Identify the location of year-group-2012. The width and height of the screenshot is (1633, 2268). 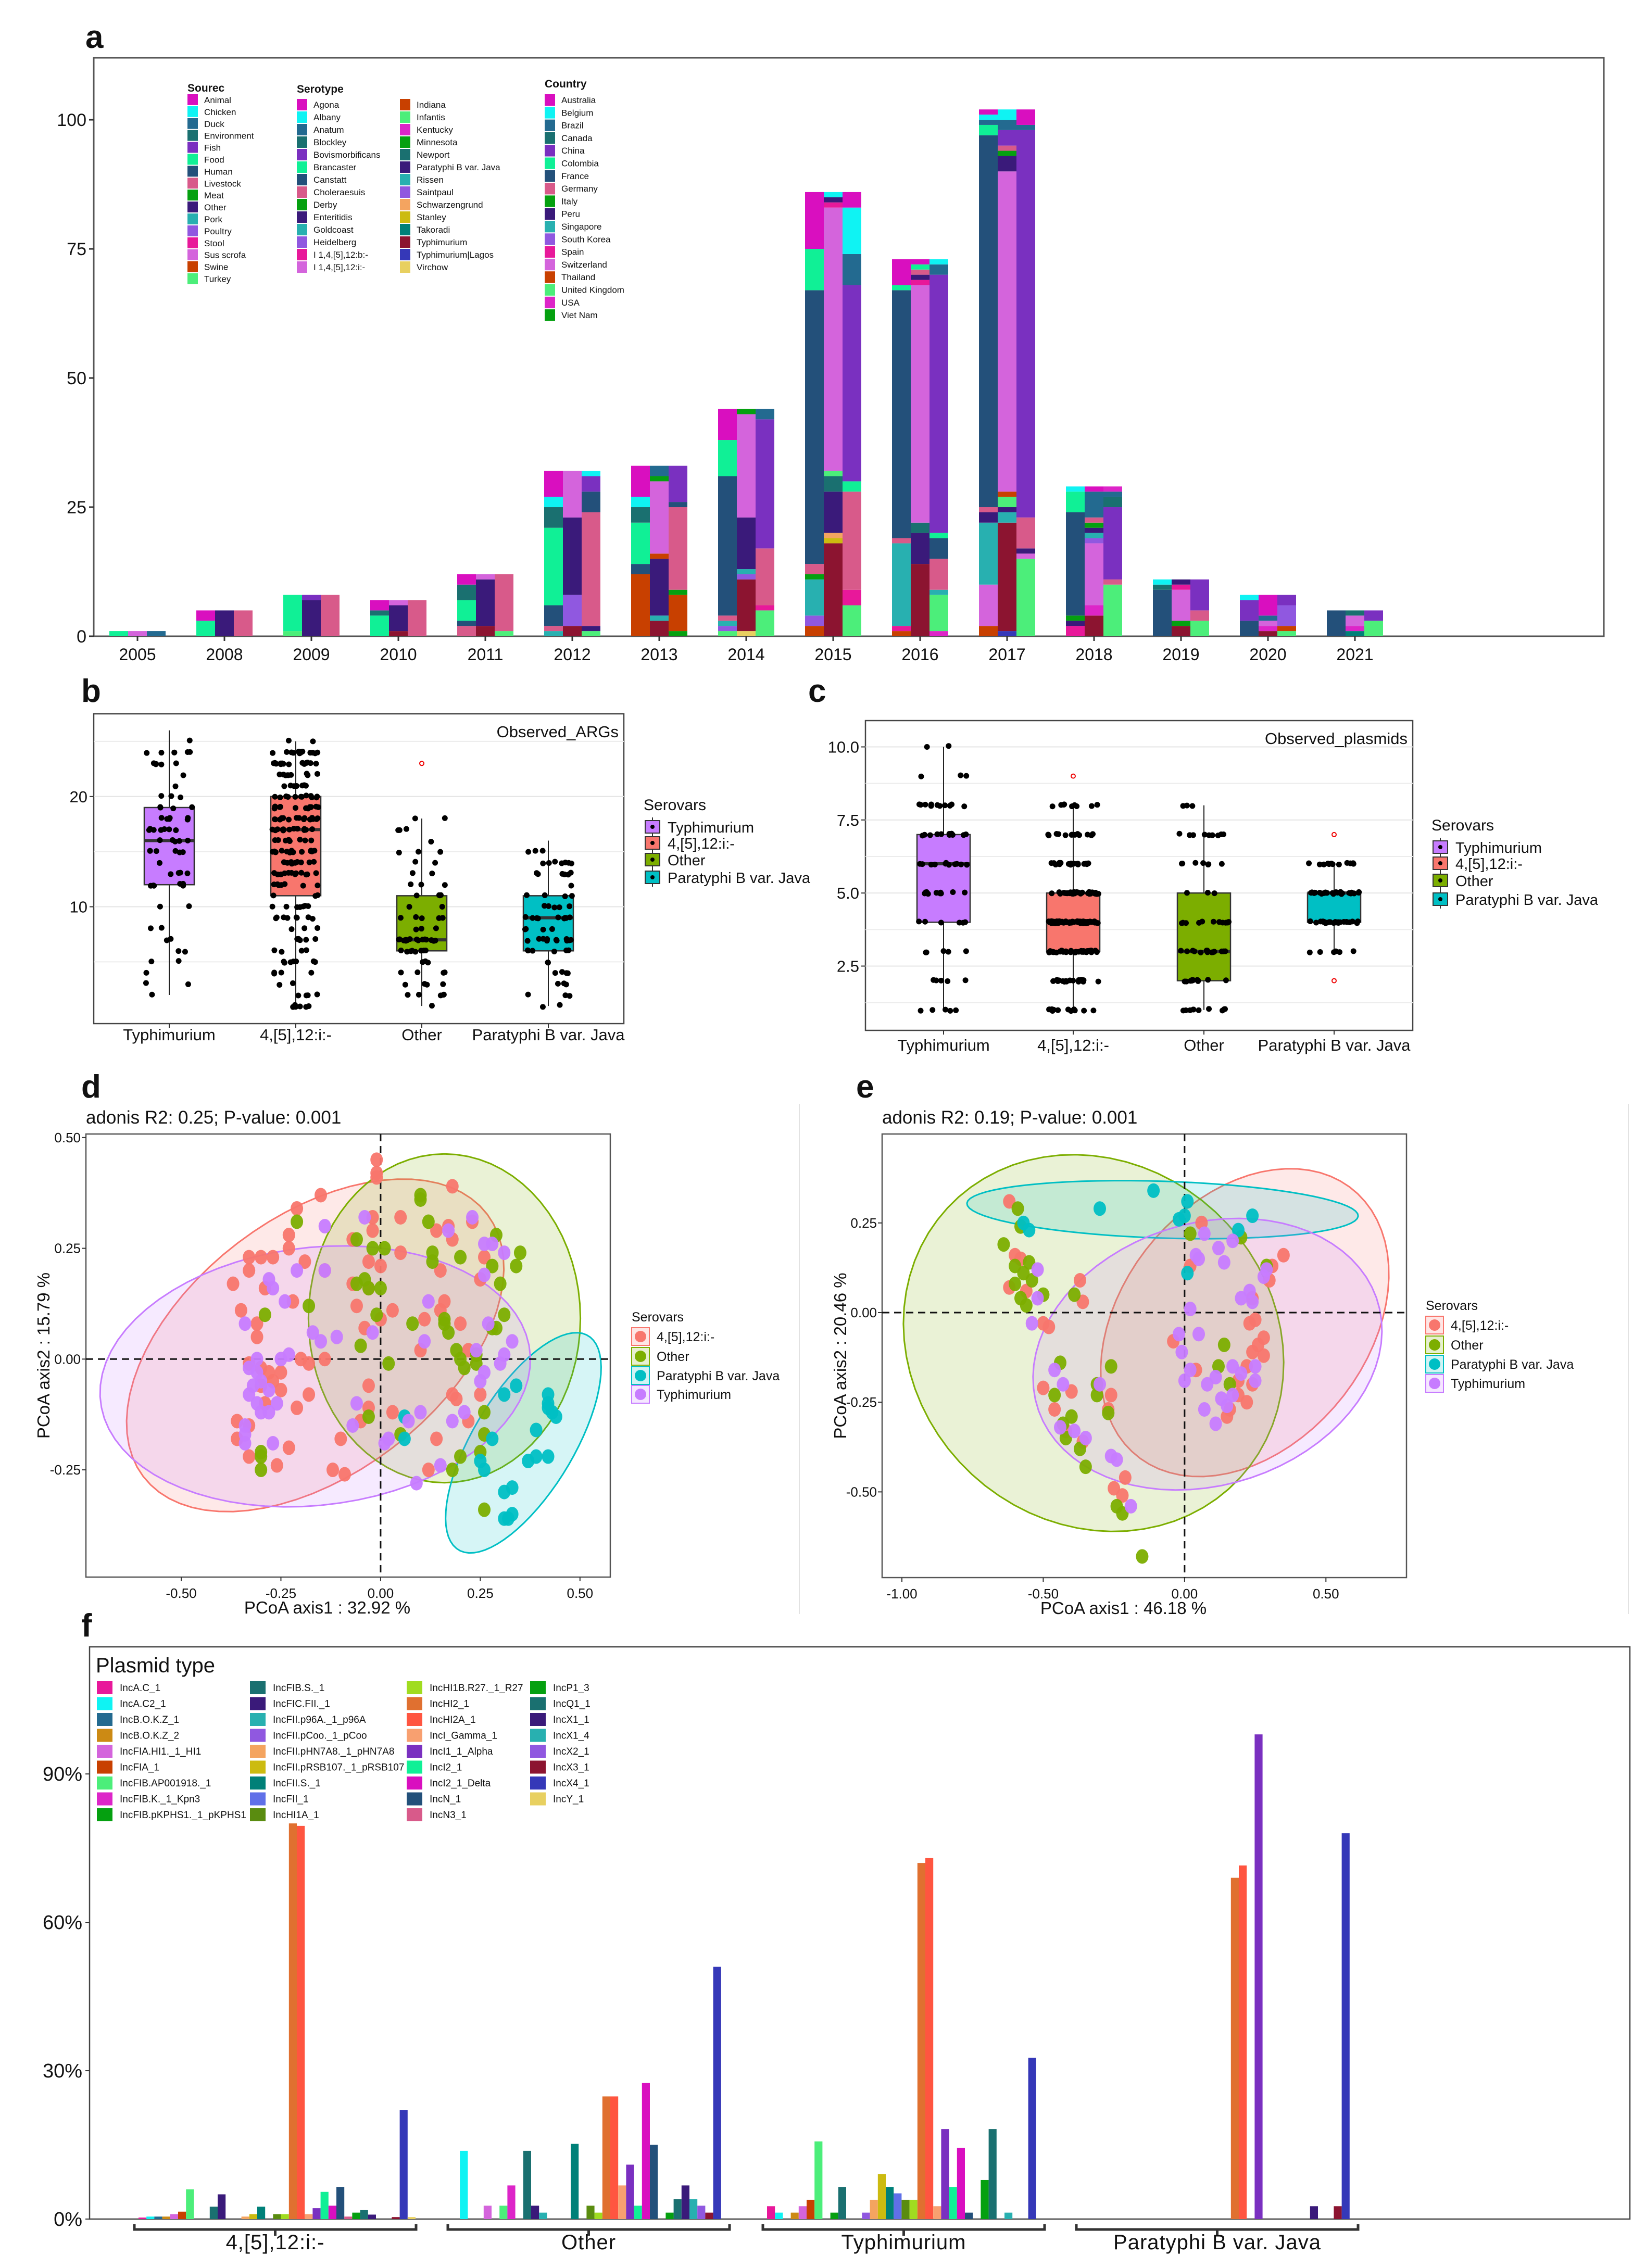
(572, 554).